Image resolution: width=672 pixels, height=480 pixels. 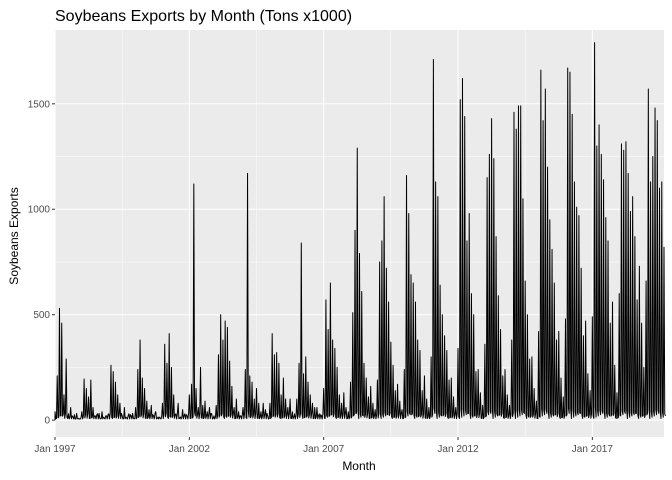 I want to click on y-tick-label: 1000, so click(x=39, y=210).